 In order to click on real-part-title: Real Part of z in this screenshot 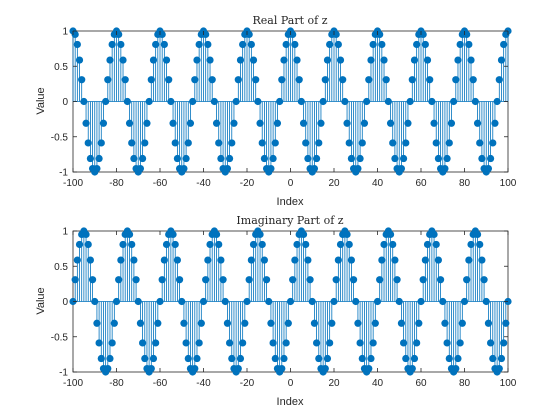, I will do `click(290, 20)`.